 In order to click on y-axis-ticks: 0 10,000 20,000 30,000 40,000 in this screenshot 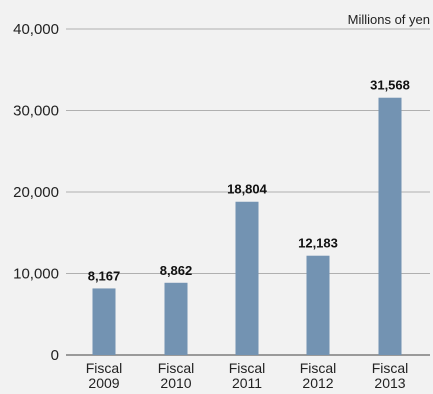, I will do `click(36, 192)`.